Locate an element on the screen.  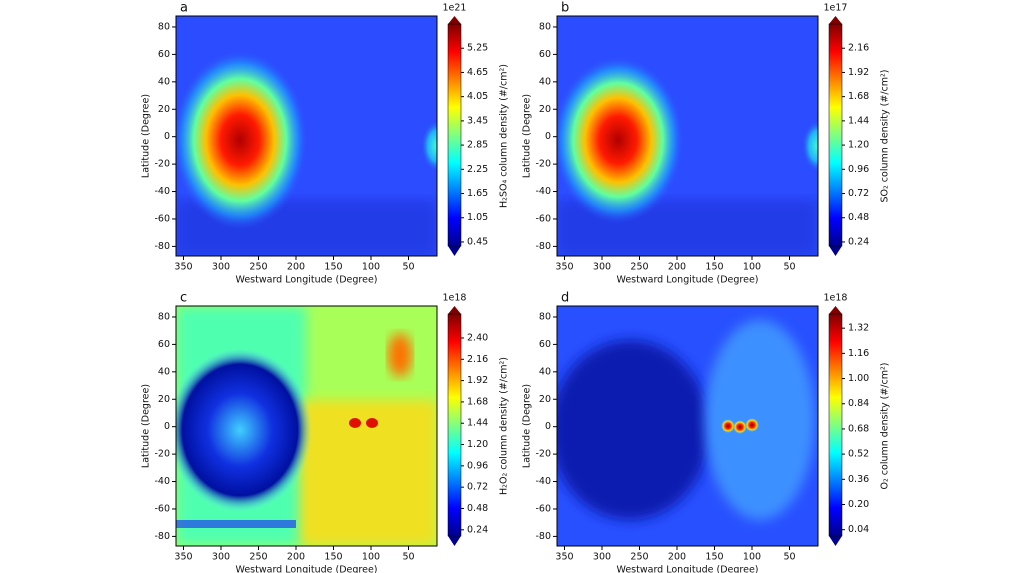
field-a is located at coordinates (306, 136).